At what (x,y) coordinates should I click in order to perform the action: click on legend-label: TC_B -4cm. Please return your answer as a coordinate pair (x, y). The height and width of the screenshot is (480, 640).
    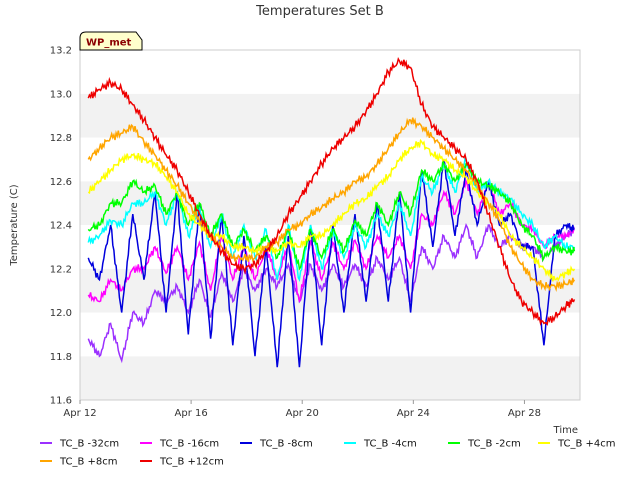
    Looking at the image, I should click on (390, 444).